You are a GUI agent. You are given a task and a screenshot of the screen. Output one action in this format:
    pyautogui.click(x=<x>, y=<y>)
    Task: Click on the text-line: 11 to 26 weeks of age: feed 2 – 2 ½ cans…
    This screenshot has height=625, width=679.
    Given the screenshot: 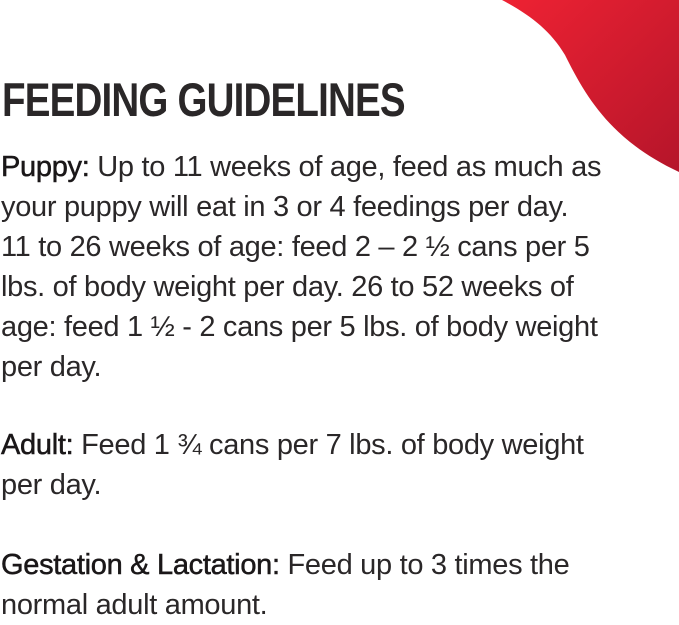 What is the action you would take?
    pyautogui.click(x=295, y=247)
    